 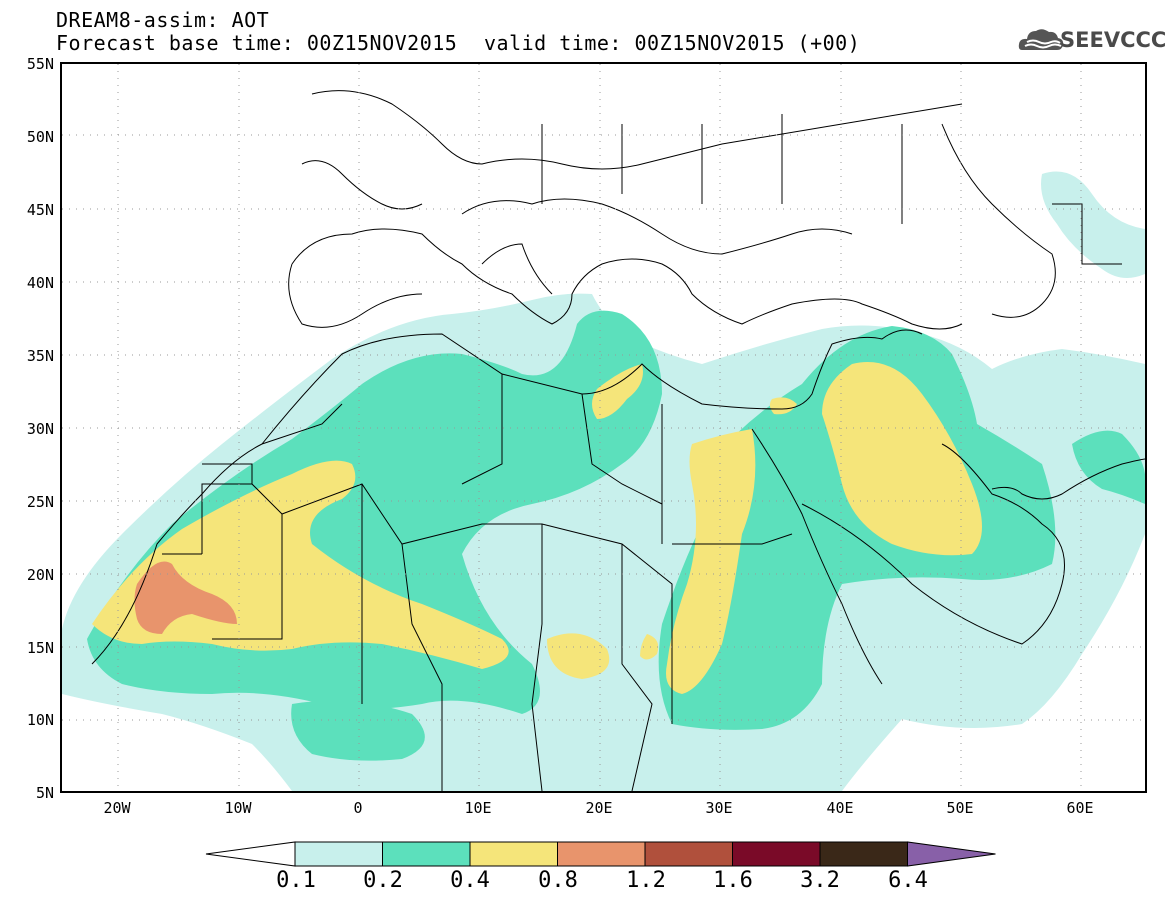 I want to click on lon-label: 10W, so click(x=238, y=808).